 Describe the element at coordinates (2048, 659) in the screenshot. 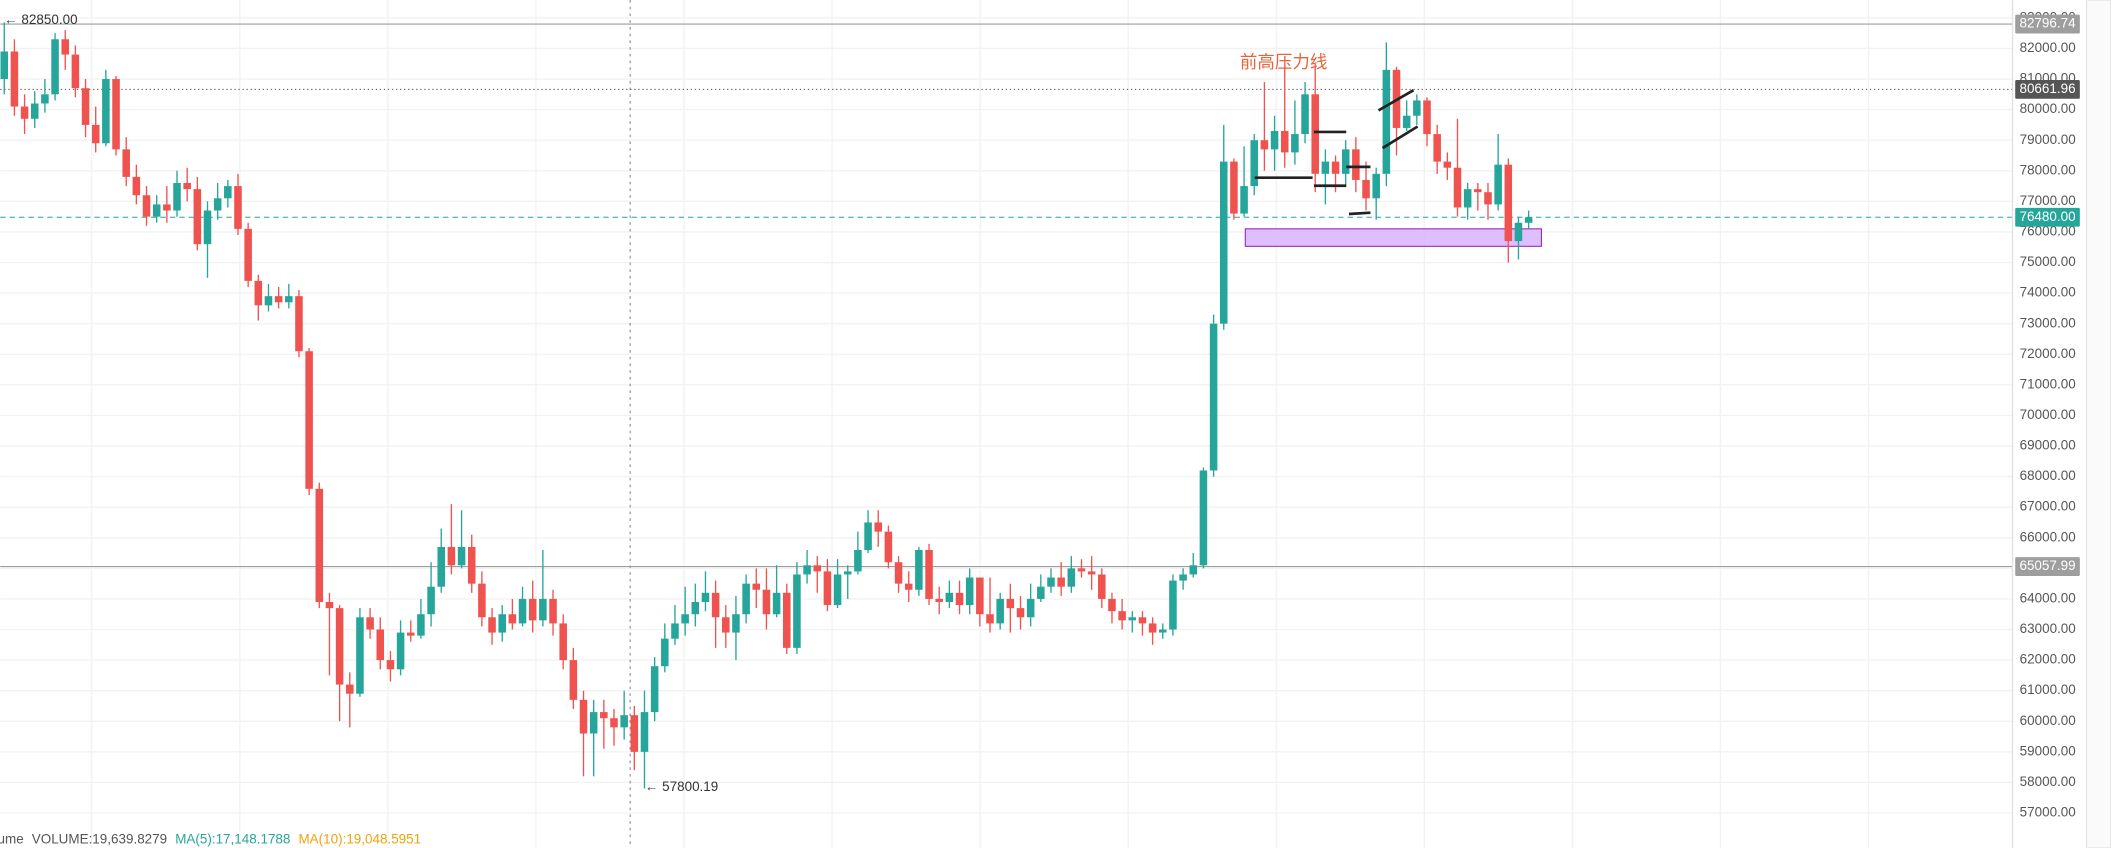

I see `y-tick-label: 62000.00` at that location.